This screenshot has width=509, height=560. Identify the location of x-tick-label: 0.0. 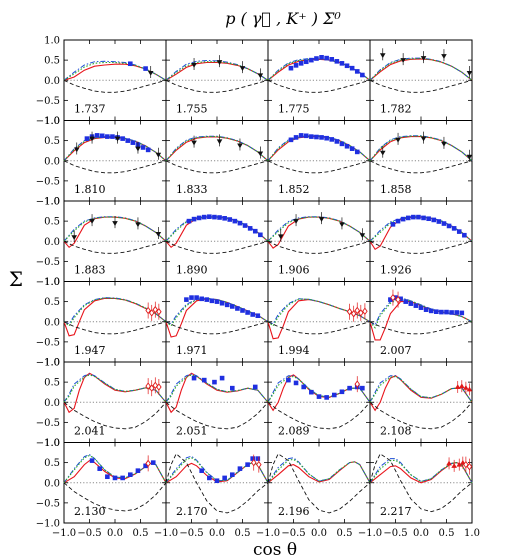
(115, 533).